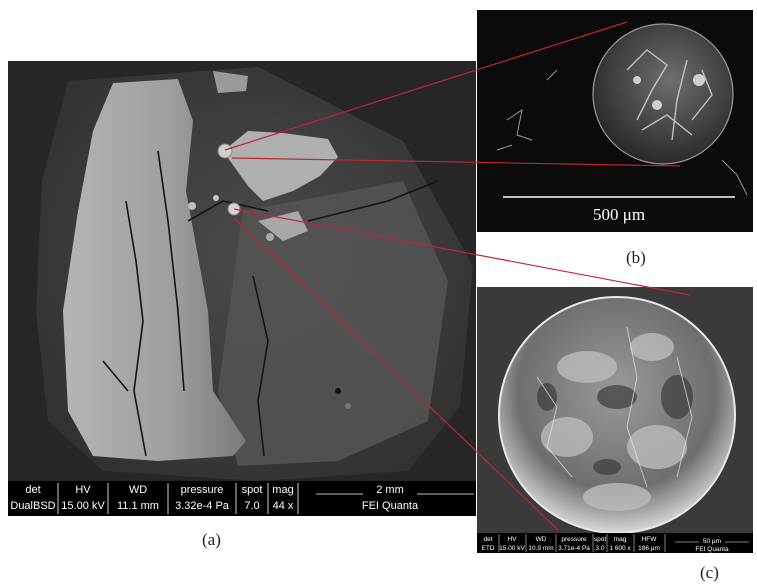 The width and height of the screenshot is (757, 584). I want to click on databar-c-instrument: FEI Quanta, so click(712, 549).